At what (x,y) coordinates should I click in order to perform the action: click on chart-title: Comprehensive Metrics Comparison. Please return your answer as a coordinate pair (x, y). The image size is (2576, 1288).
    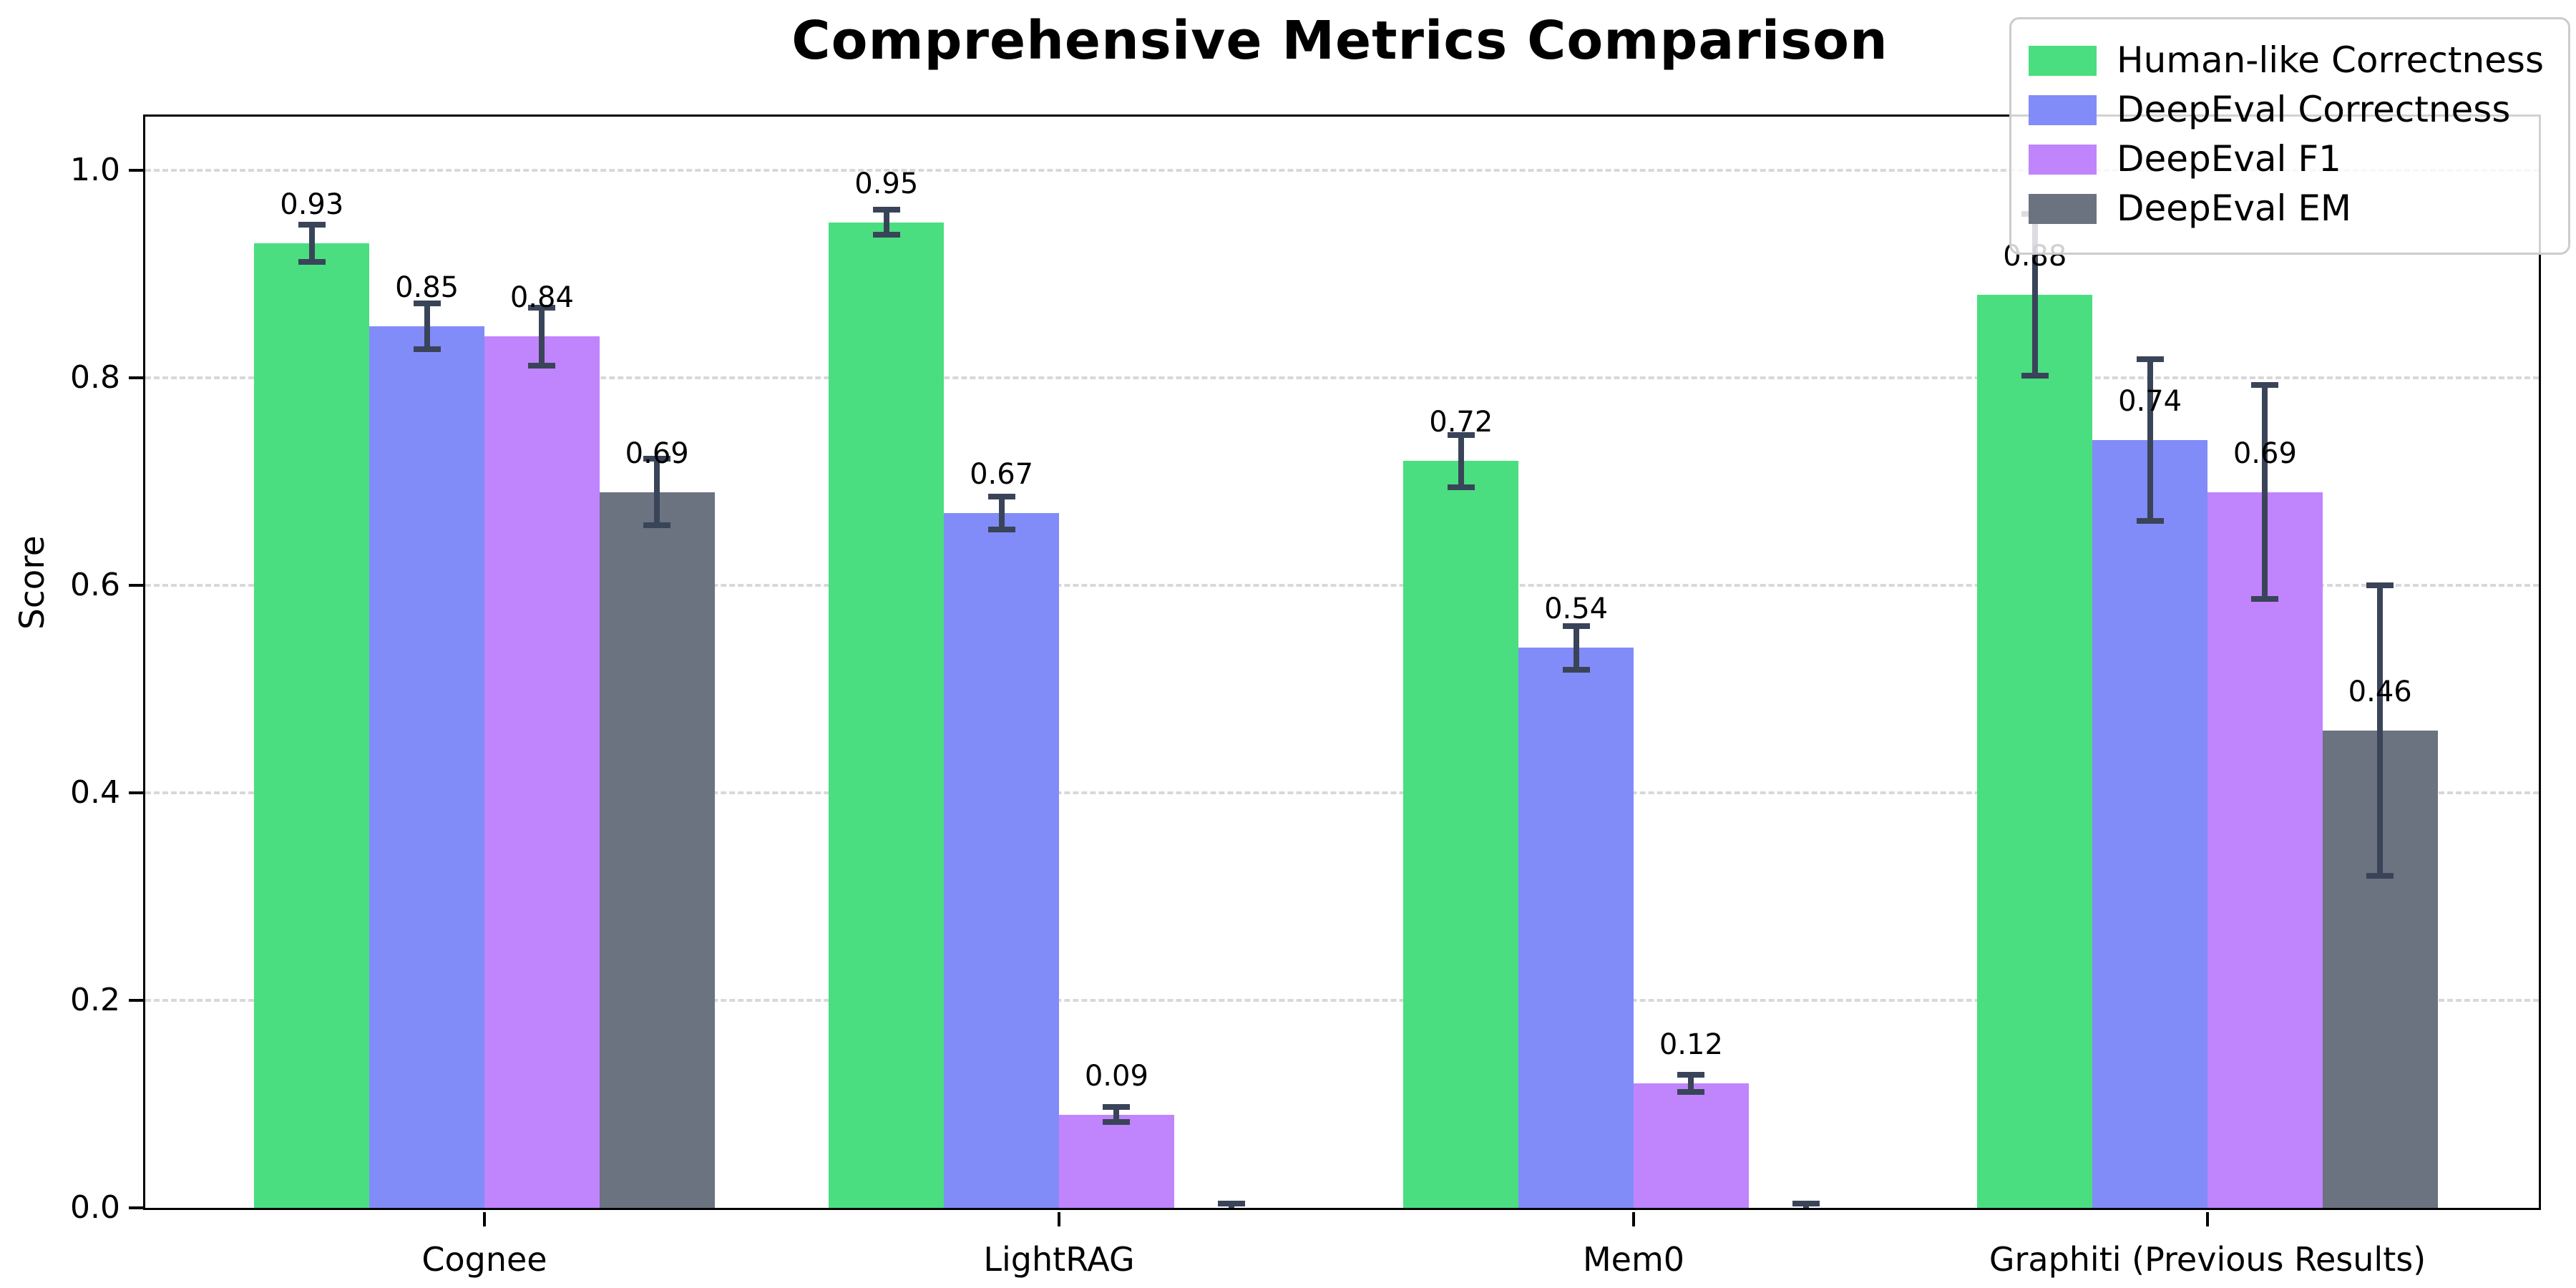
    Looking at the image, I should click on (1339, 41).